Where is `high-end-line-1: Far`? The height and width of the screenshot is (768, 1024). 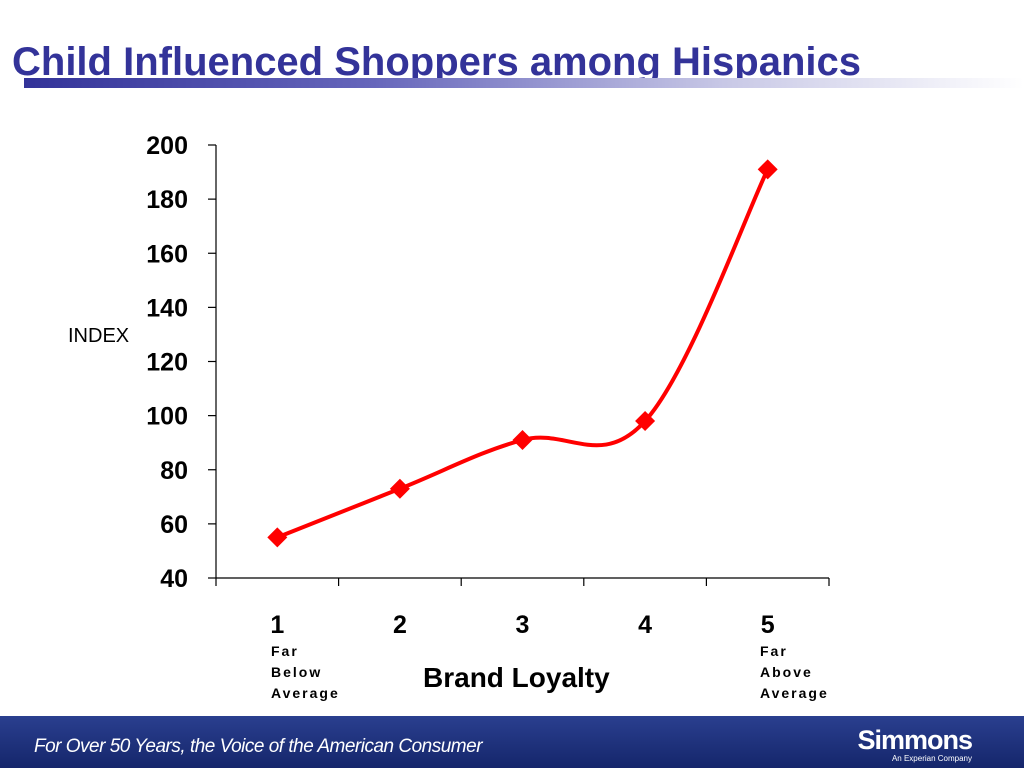
high-end-line-1: Far is located at coordinates (774, 651).